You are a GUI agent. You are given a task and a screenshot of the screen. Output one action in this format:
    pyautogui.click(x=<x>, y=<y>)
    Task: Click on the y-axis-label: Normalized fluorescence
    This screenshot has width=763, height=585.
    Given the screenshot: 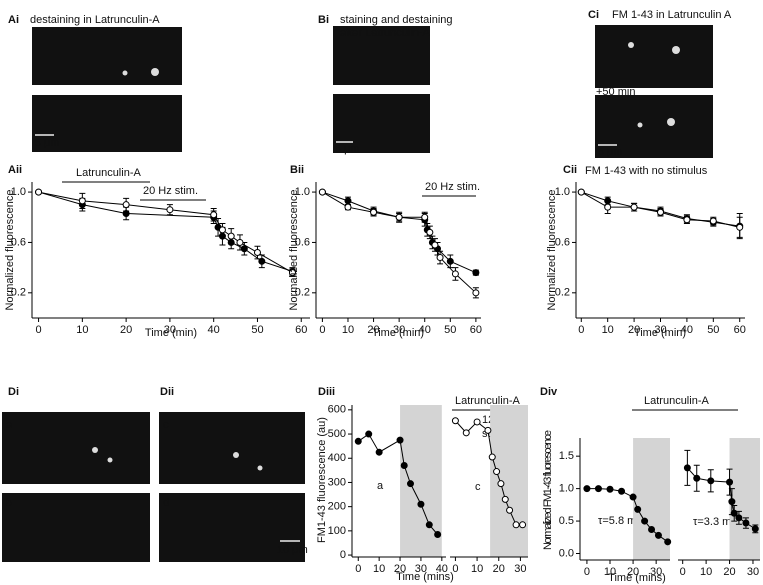 What is the action you would take?
    pyautogui.click(x=294, y=249)
    